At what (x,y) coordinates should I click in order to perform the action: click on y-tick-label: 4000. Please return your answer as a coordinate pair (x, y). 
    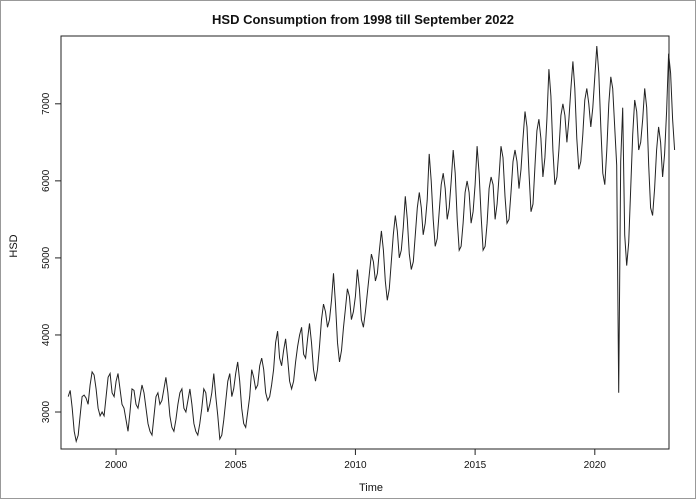
    Looking at the image, I should click on (46, 334).